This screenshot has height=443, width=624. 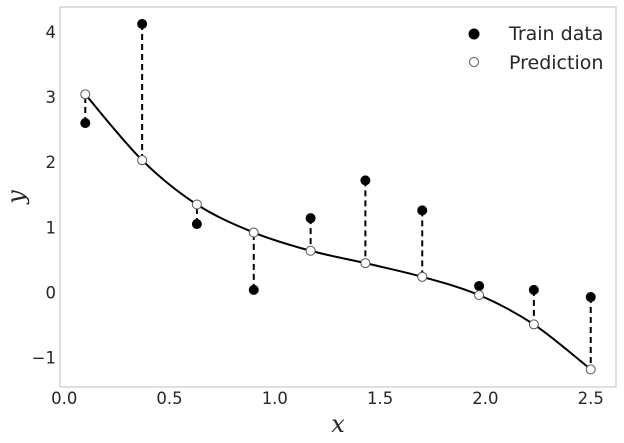 I want to click on y-tick-label: 1, so click(x=51, y=227).